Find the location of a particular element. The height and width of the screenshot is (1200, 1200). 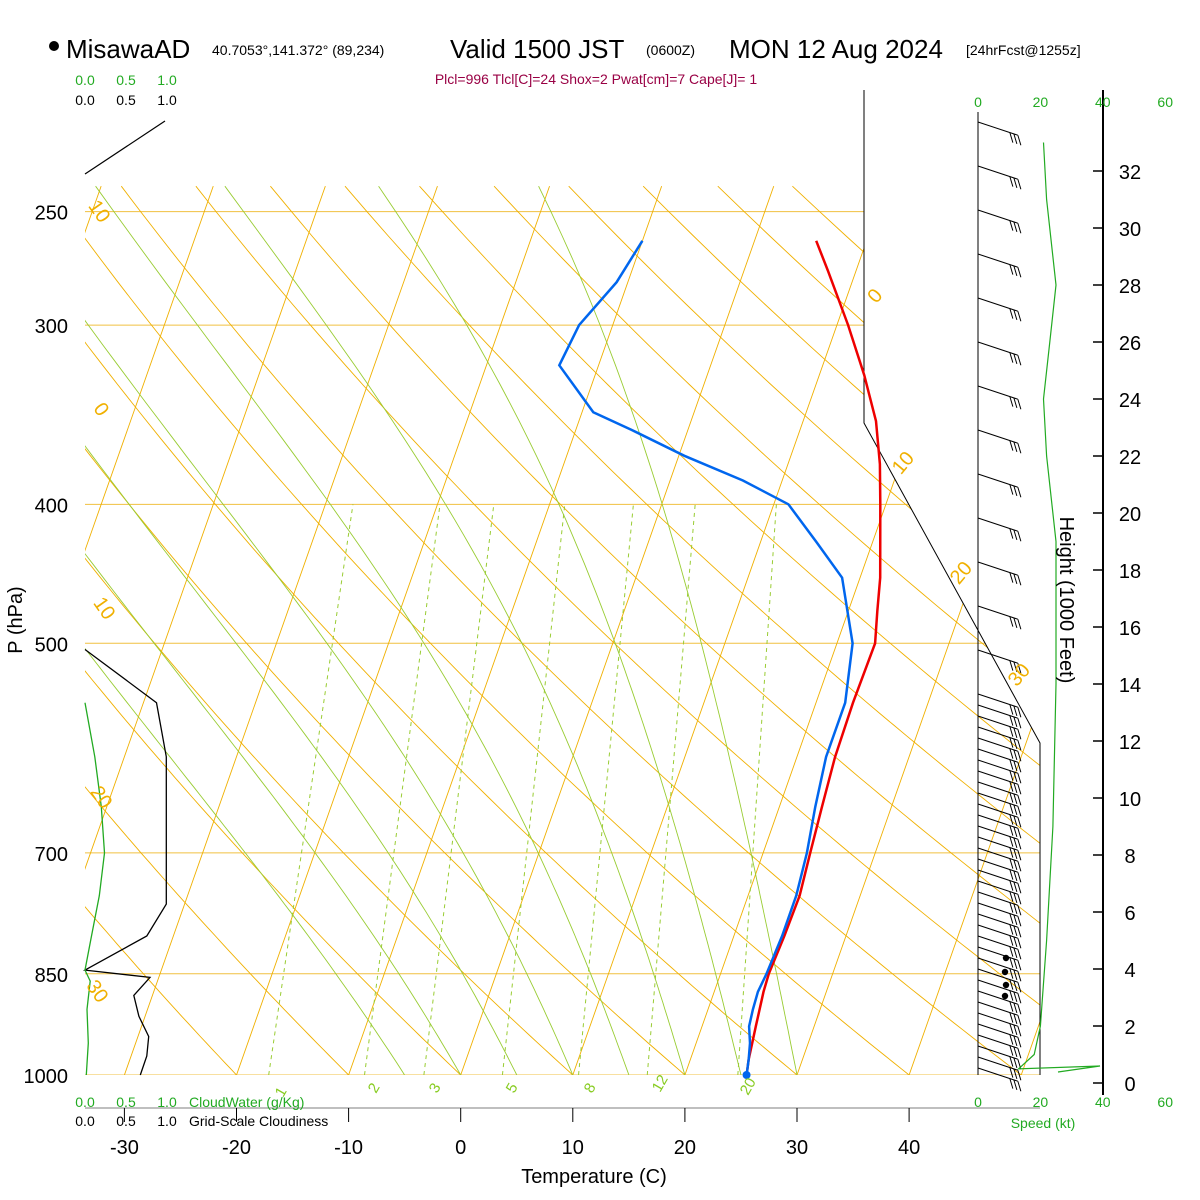

speed-tick-bottom: 0 is located at coordinates (978, 1102).